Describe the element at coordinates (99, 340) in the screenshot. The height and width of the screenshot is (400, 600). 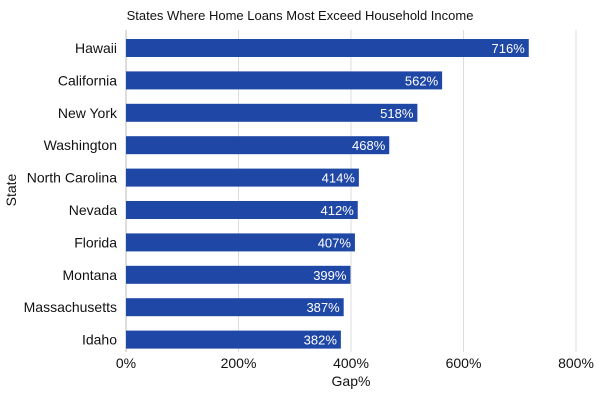
I see `y-tick-label: Idaho` at that location.